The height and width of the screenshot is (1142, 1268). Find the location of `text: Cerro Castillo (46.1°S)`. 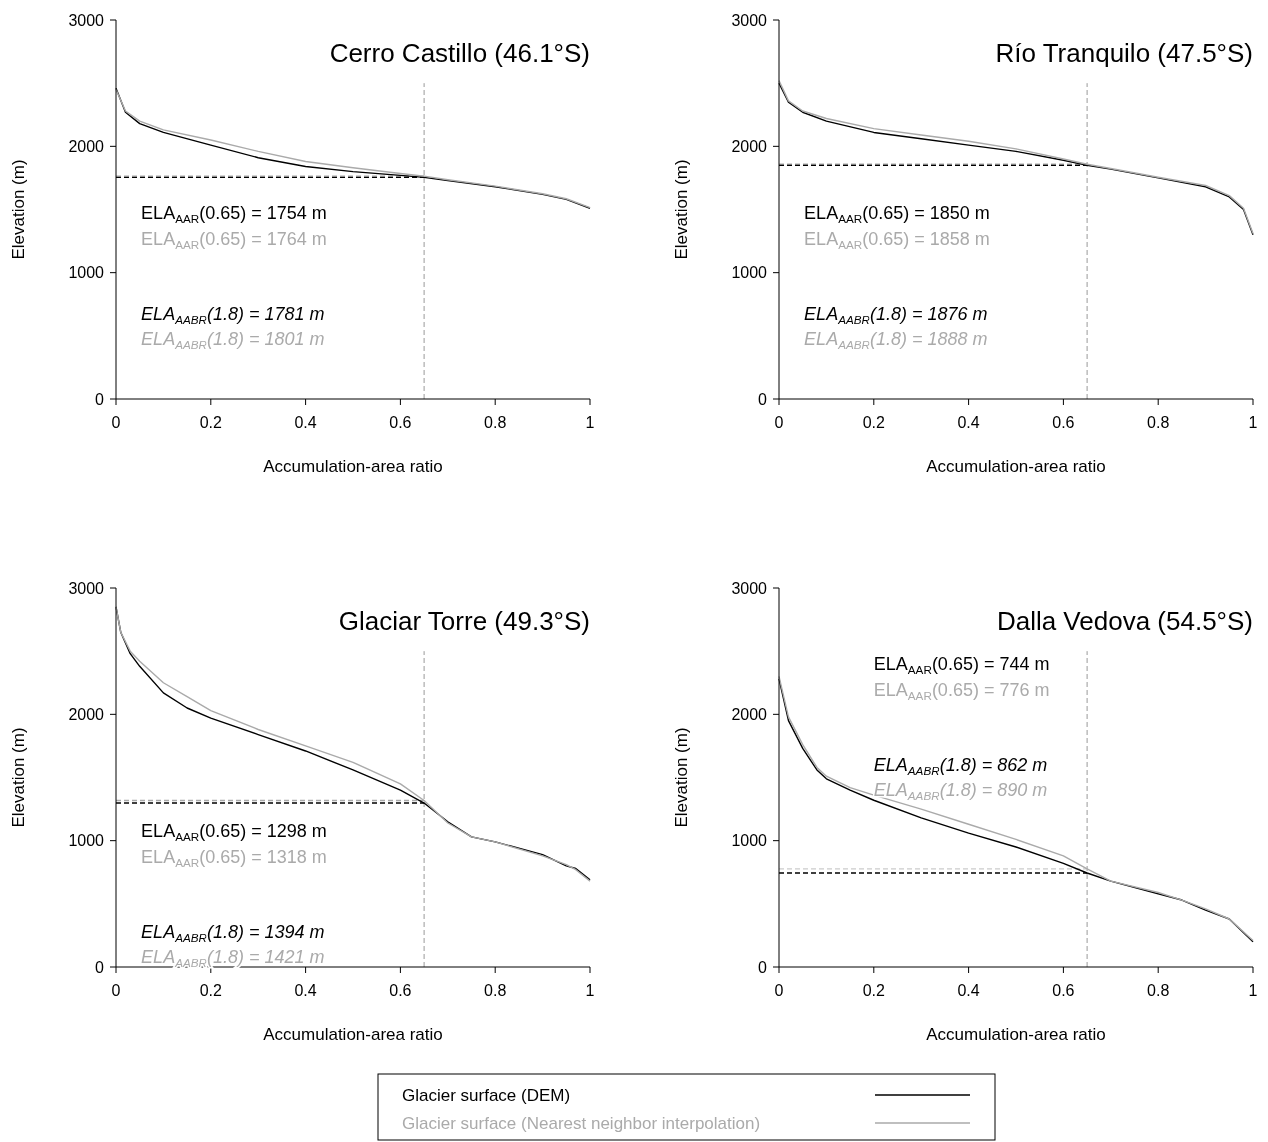

text: Cerro Castillo (46.1°S) is located at coordinates (459, 53).